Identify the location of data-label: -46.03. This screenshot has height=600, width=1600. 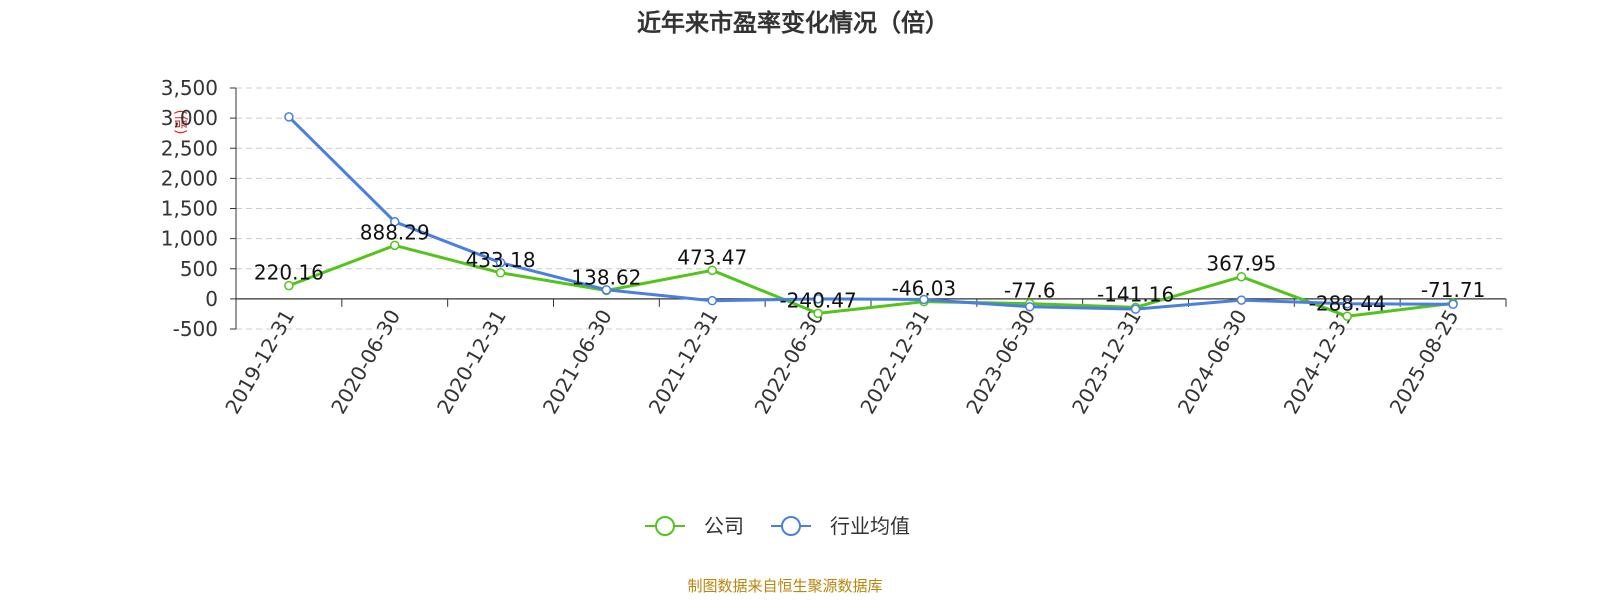
(924, 289).